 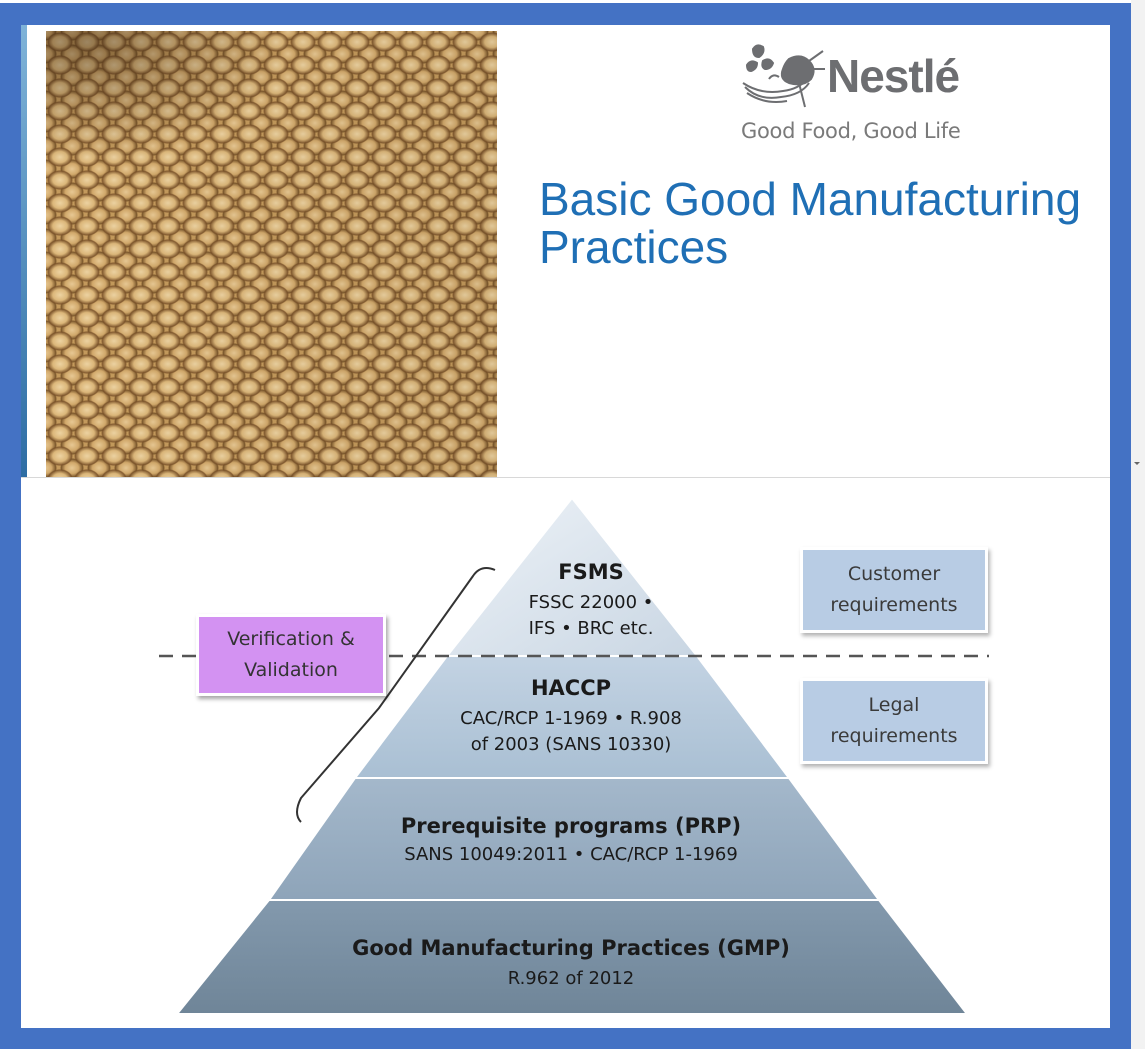 What do you see at coordinates (591, 616) in the screenshot?
I see `tier-detail: FSSC 22000 • IFS • BRC etc.` at bounding box center [591, 616].